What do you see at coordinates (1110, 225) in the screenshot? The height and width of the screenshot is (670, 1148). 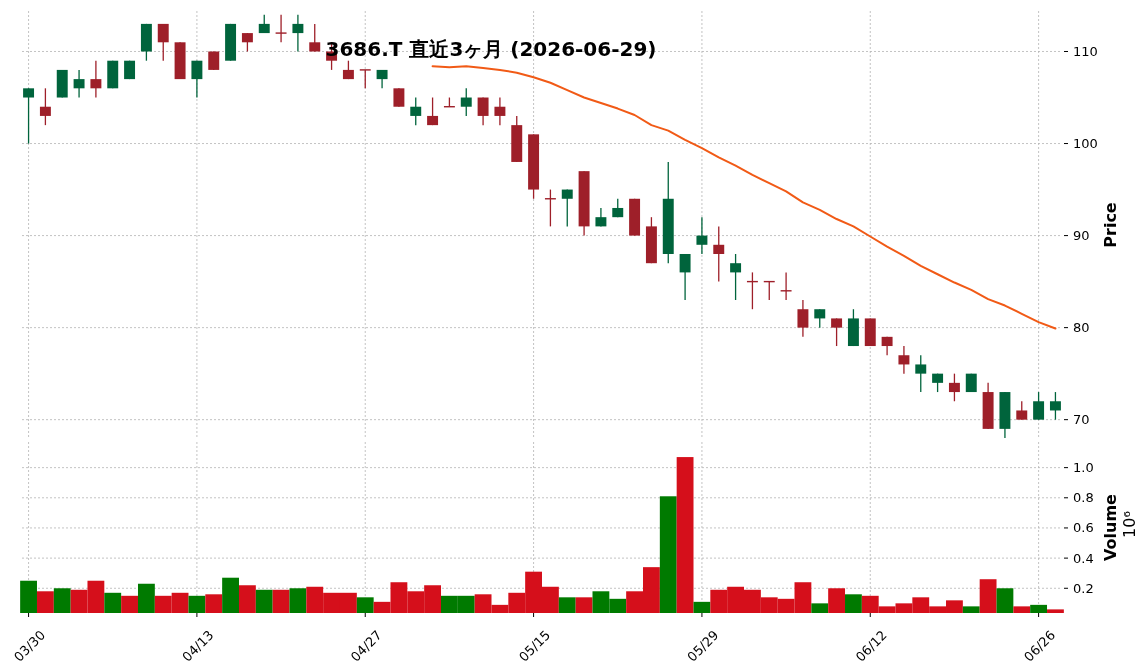 I see `y-axis-title: Price` at bounding box center [1110, 225].